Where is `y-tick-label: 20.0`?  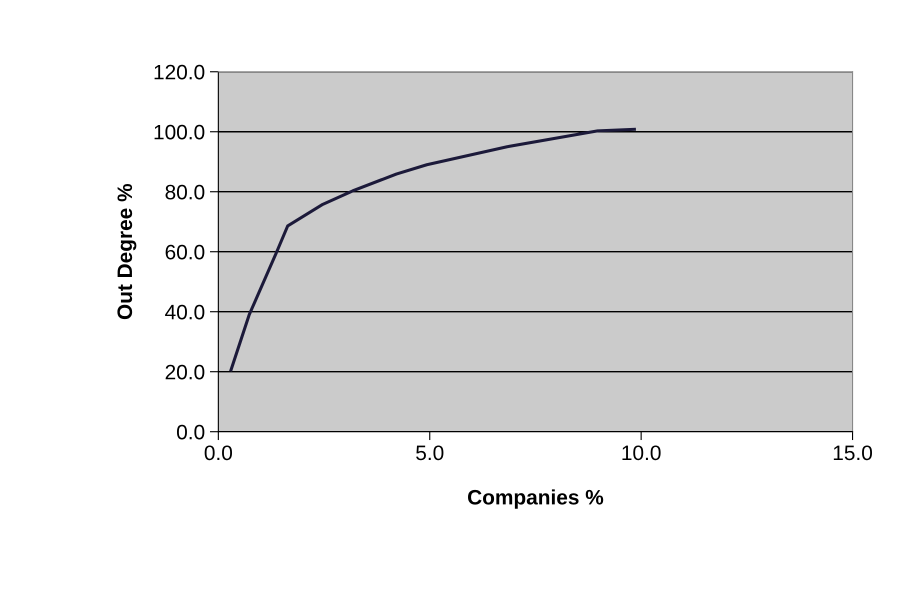
y-tick-label: 20.0 is located at coordinates (185, 372).